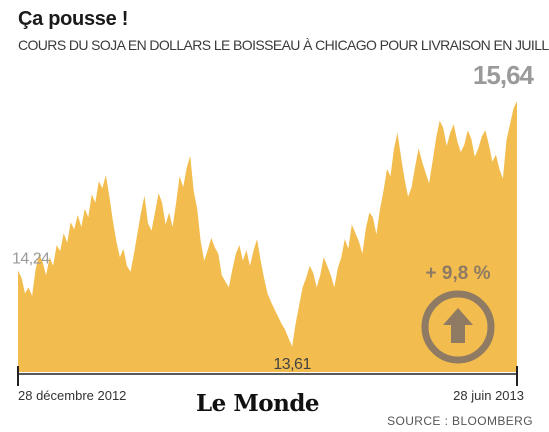 The width and height of the screenshot is (549, 432). What do you see at coordinates (73, 19) in the screenshot?
I see `chart-title: Ça pousse !` at bounding box center [73, 19].